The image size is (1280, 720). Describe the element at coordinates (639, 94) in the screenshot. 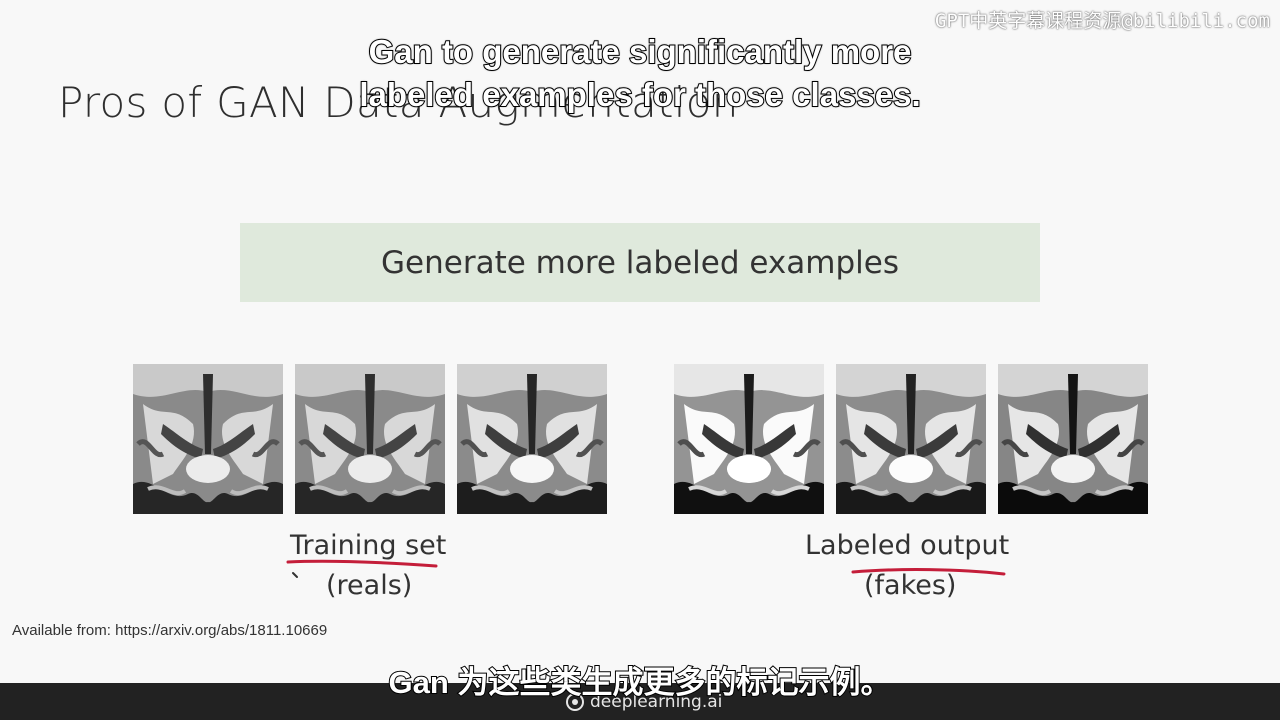

I see `subtitle-english-line-2: labeled examples for those classes.` at that location.